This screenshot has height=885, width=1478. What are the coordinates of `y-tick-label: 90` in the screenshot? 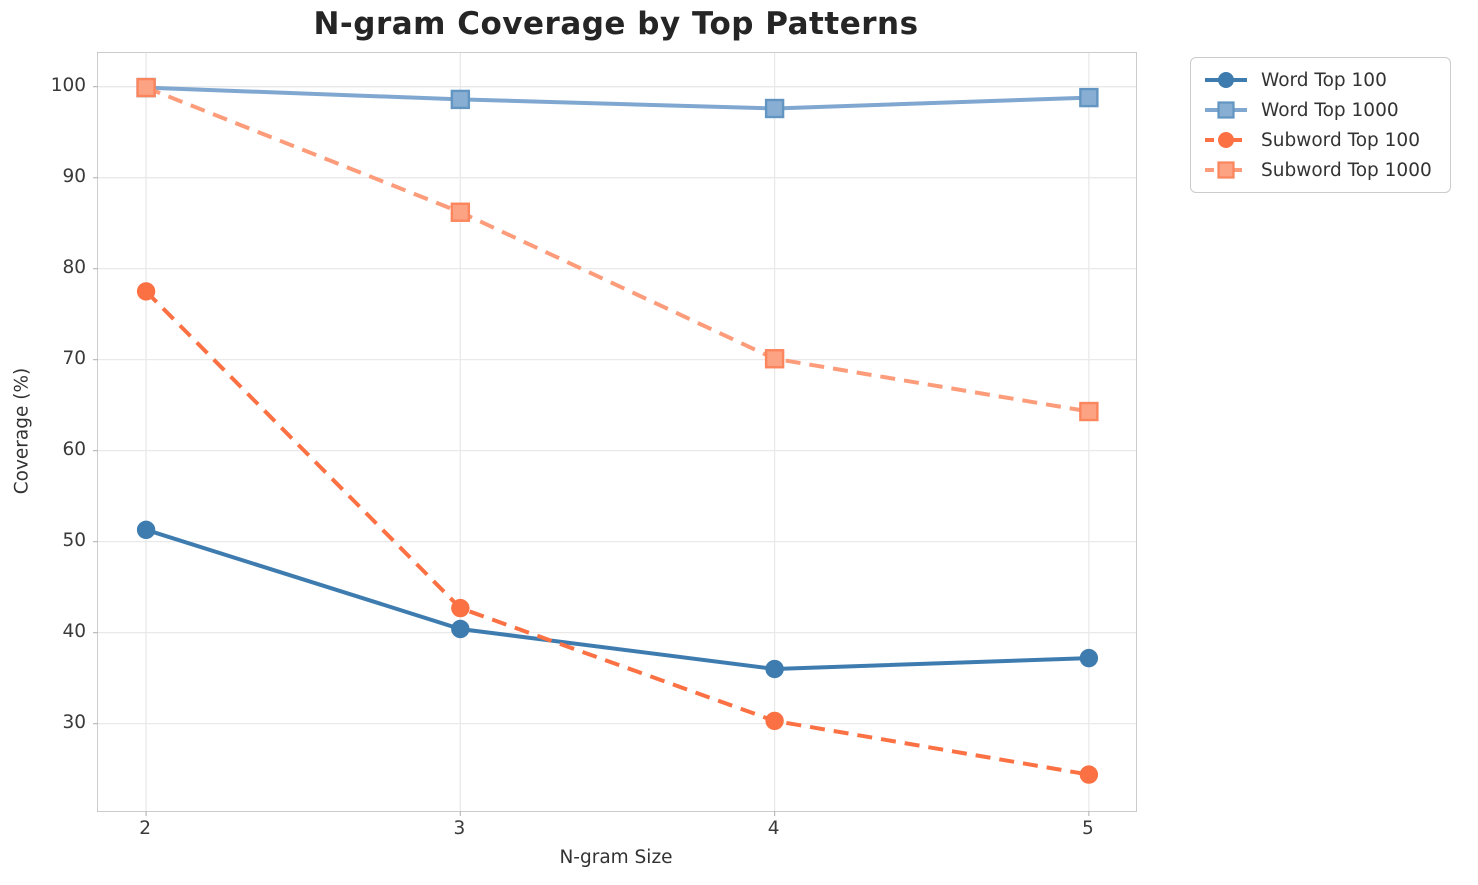 It's located at (74, 176).